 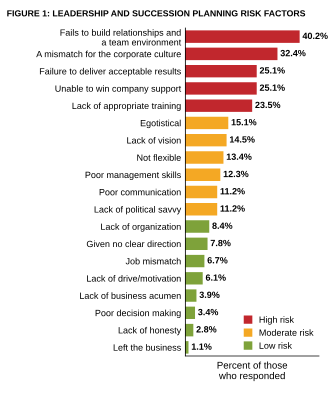 What do you see at coordinates (134, 278) in the screenshot?
I see `y-tick-label: Lack of drive/motivation` at bounding box center [134, 278].